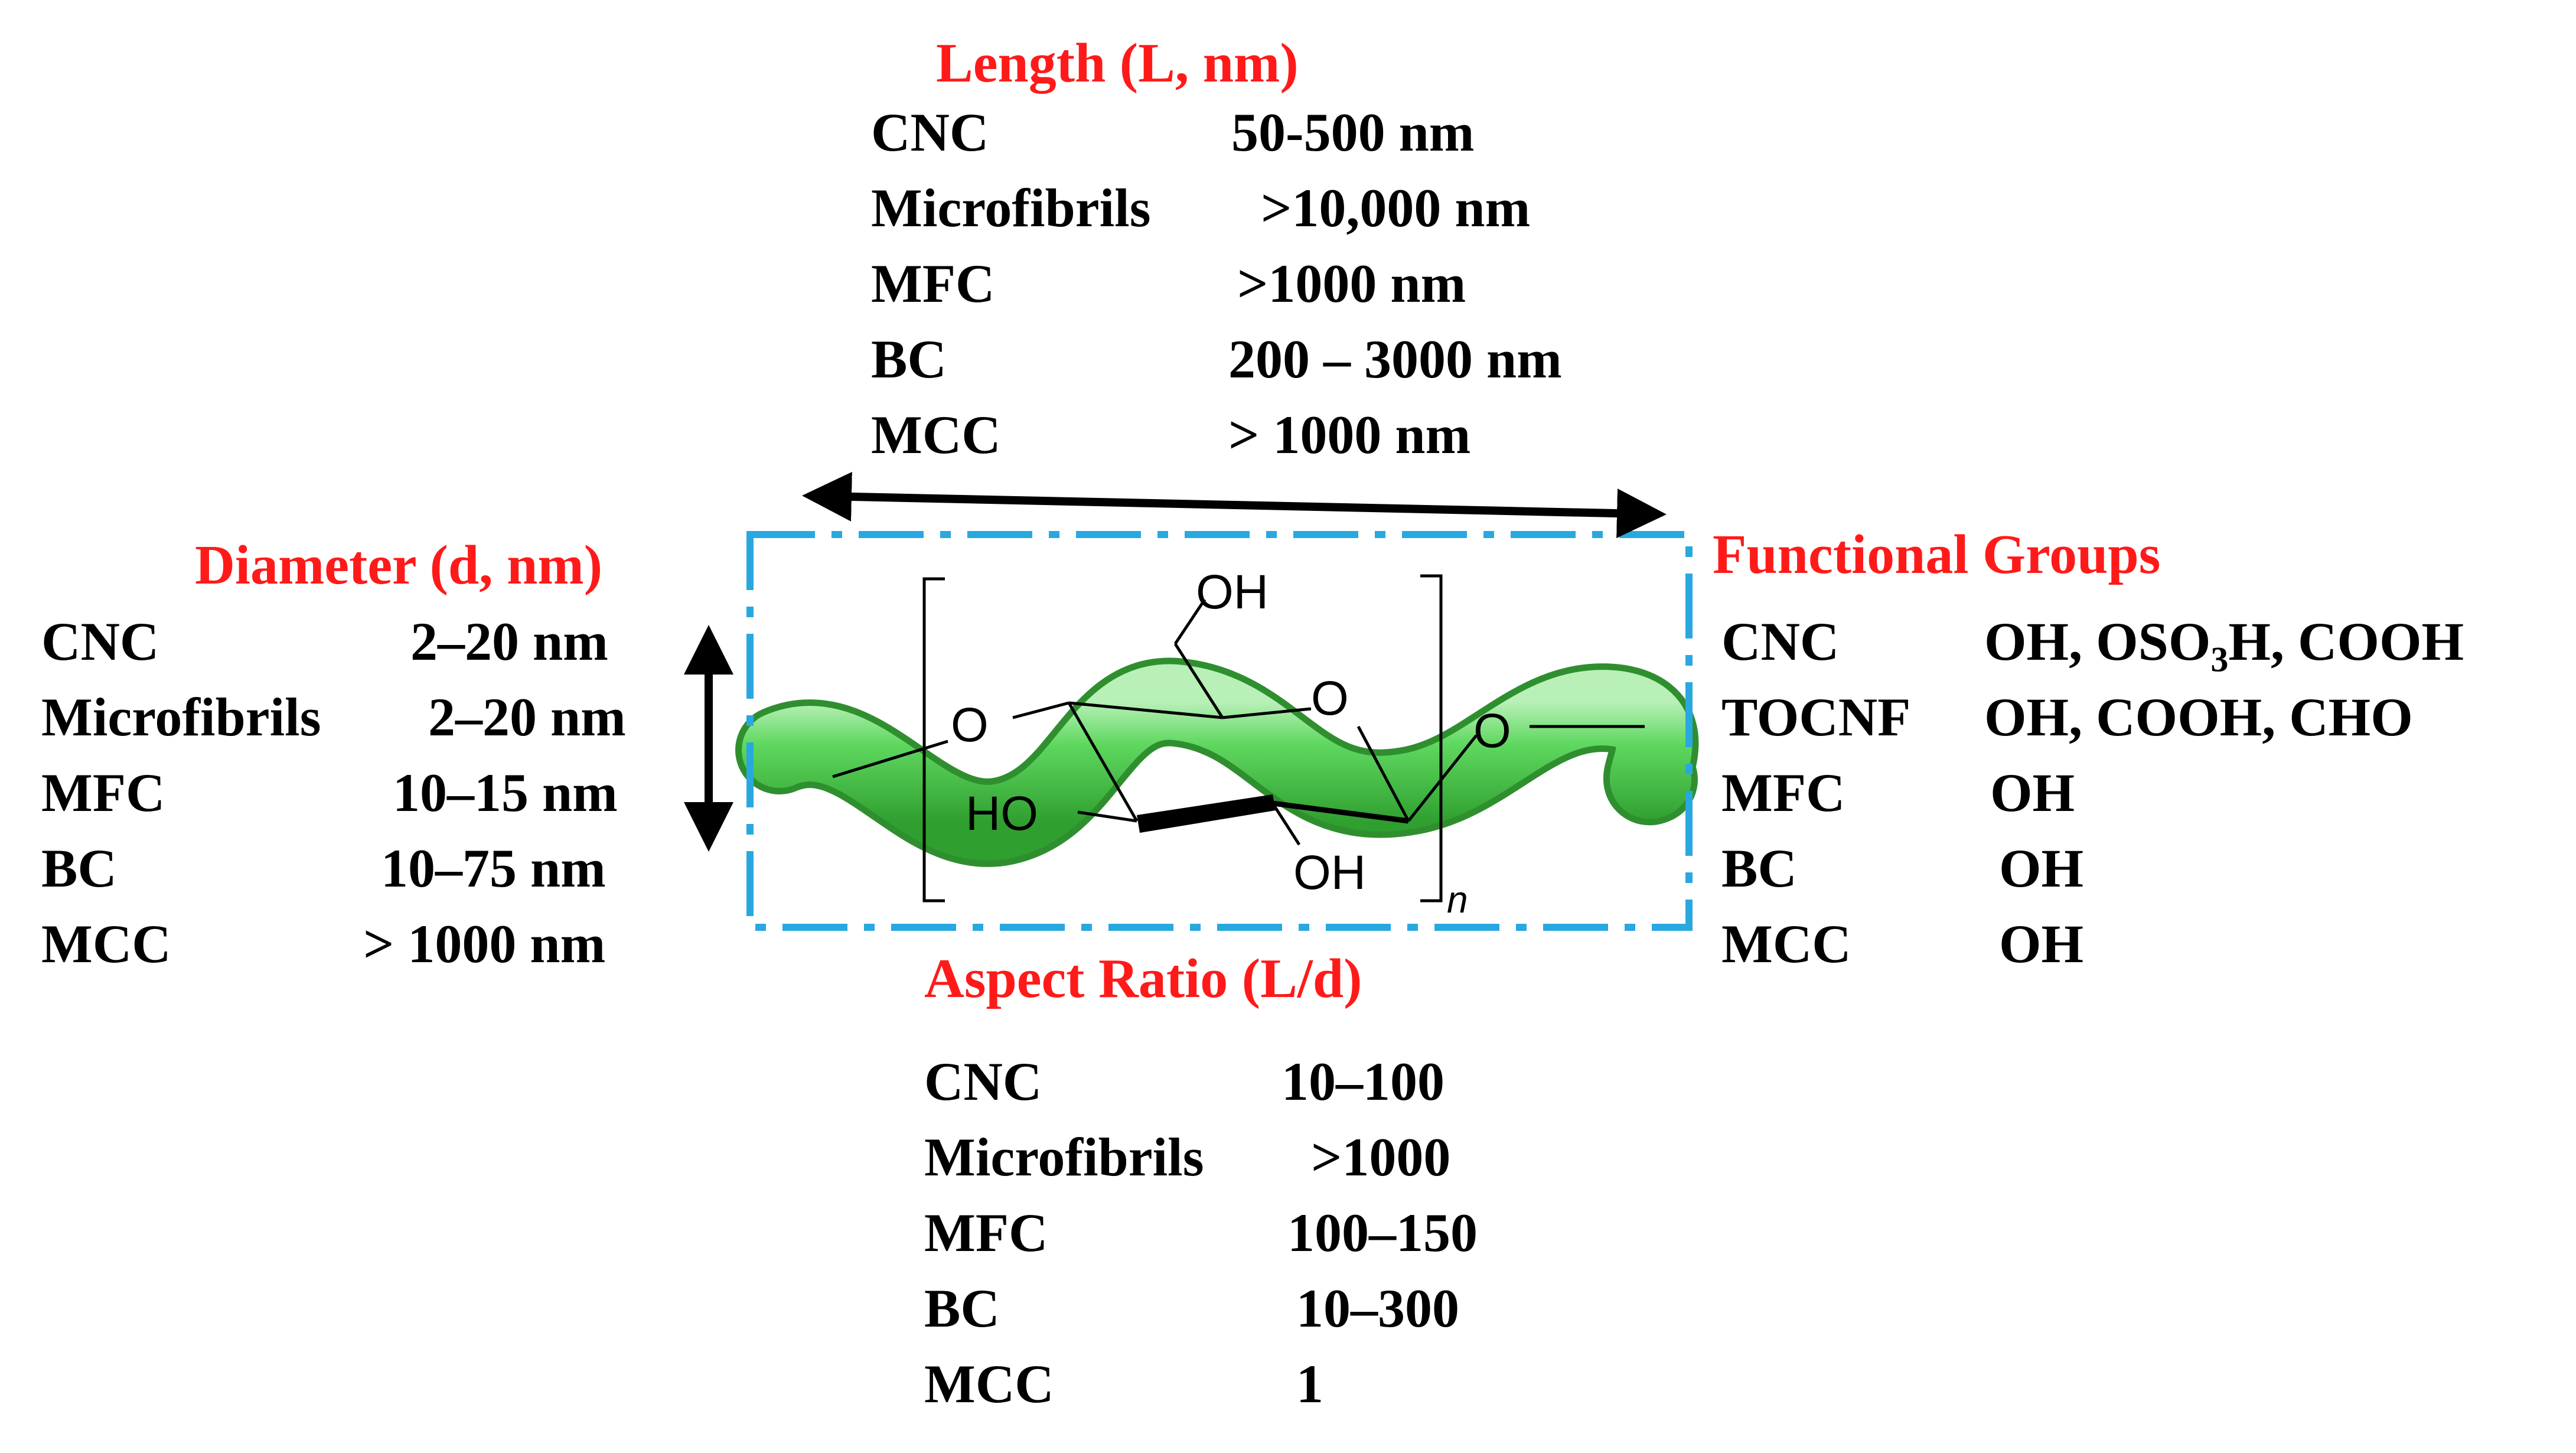  What do you see at coordinates (1002, 813) in the screenshot?
I see `ho-left-label: HO` at bounding box center [1002, 813].